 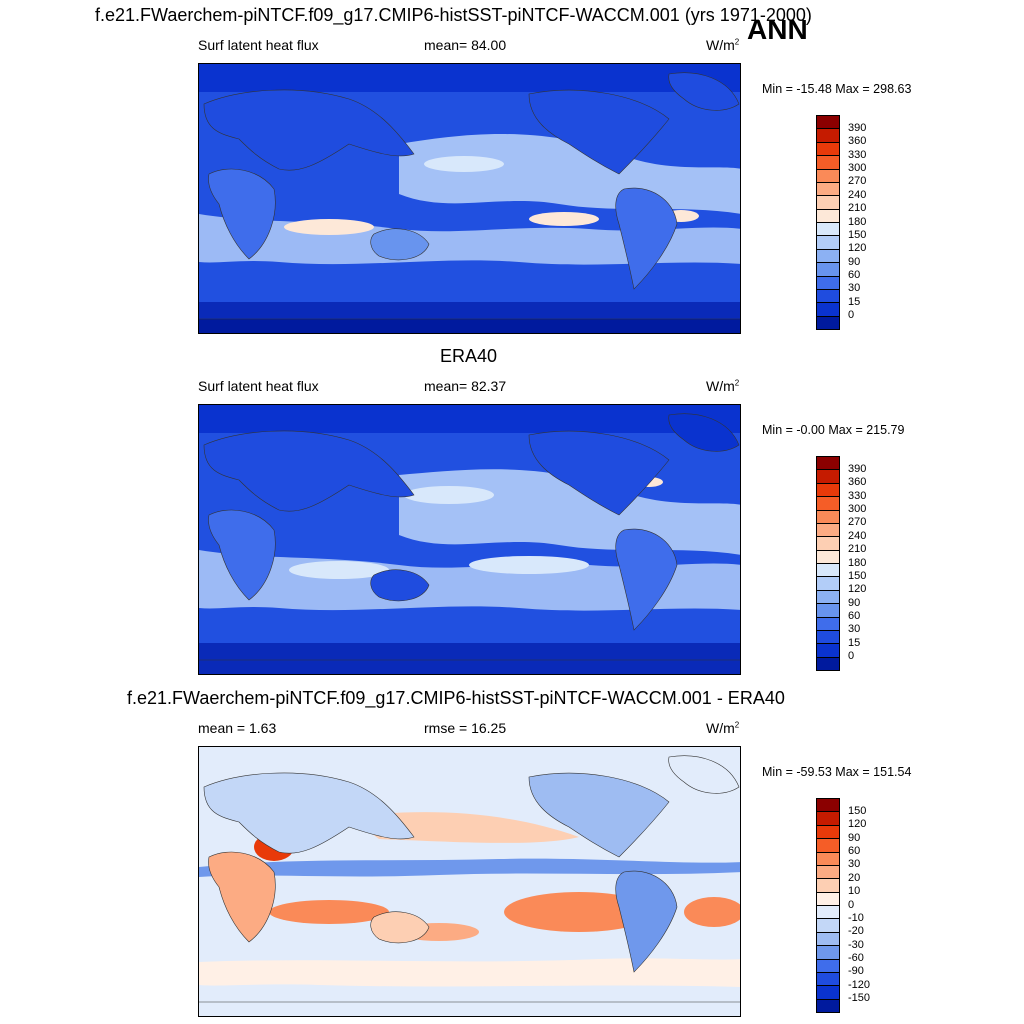 What do you see at coordinates (258, 386) in the screenshot?
I see `panel2-field-label: Surf latent heat flux` at bounding box center [258, 386].